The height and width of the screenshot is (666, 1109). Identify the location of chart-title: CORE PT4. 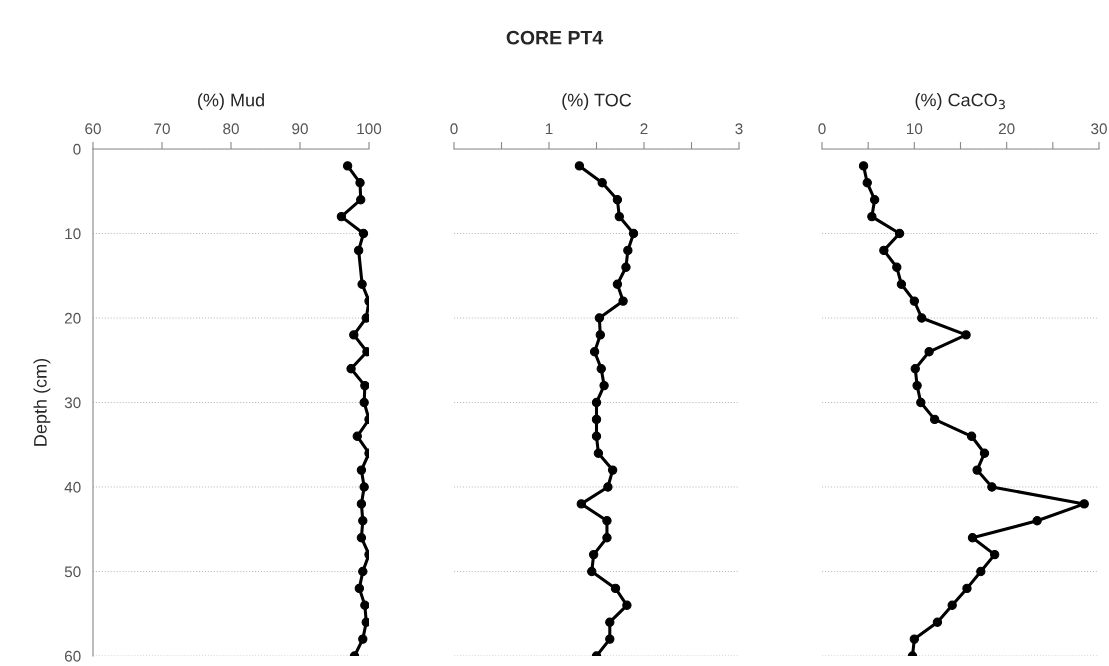
(555, 37).